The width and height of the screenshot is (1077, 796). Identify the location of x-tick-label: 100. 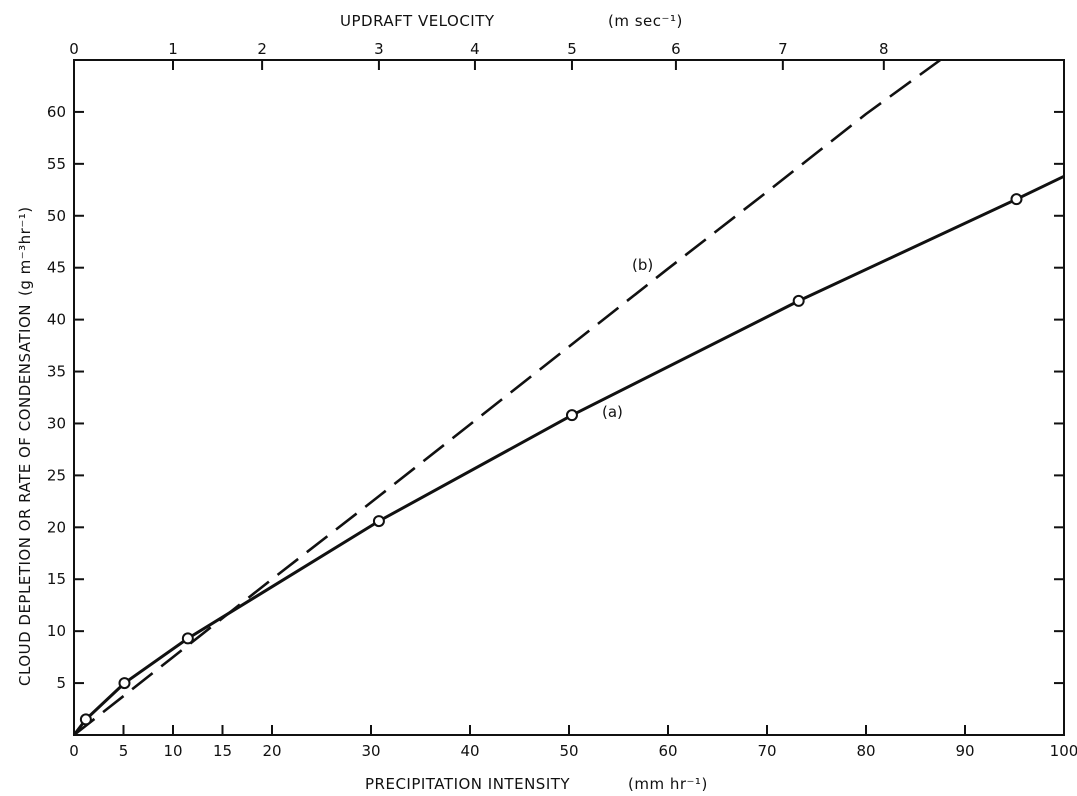
(1063, 751).